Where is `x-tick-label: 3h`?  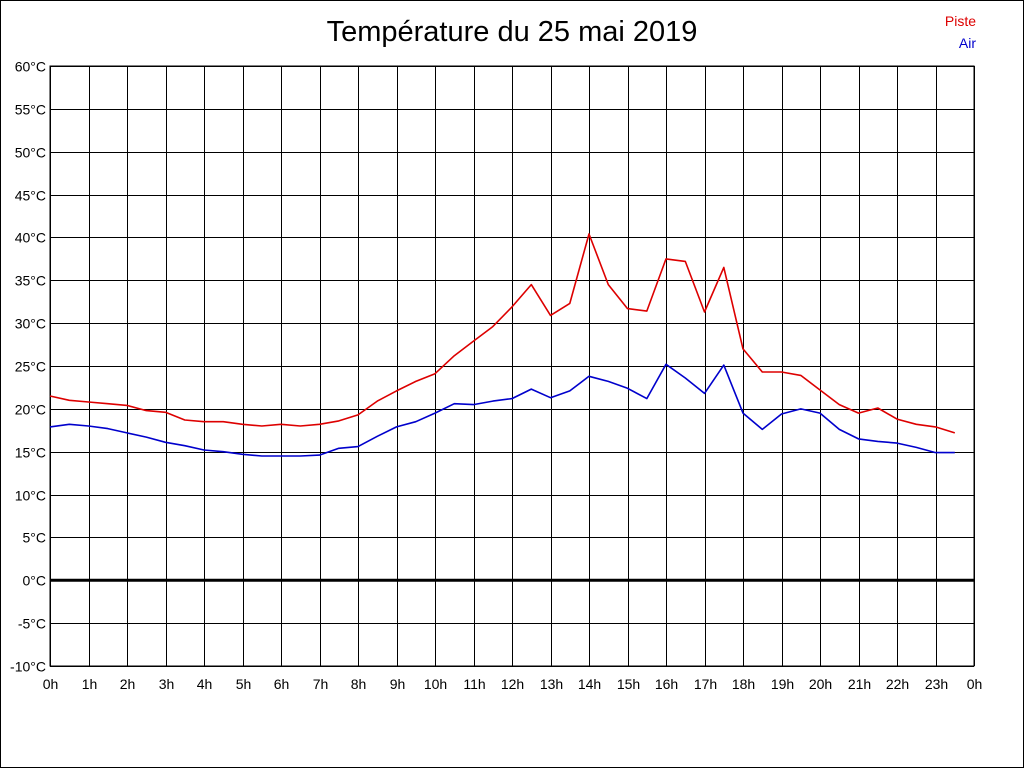 x-tick-label: 3h is located at coordinates (167, 684).